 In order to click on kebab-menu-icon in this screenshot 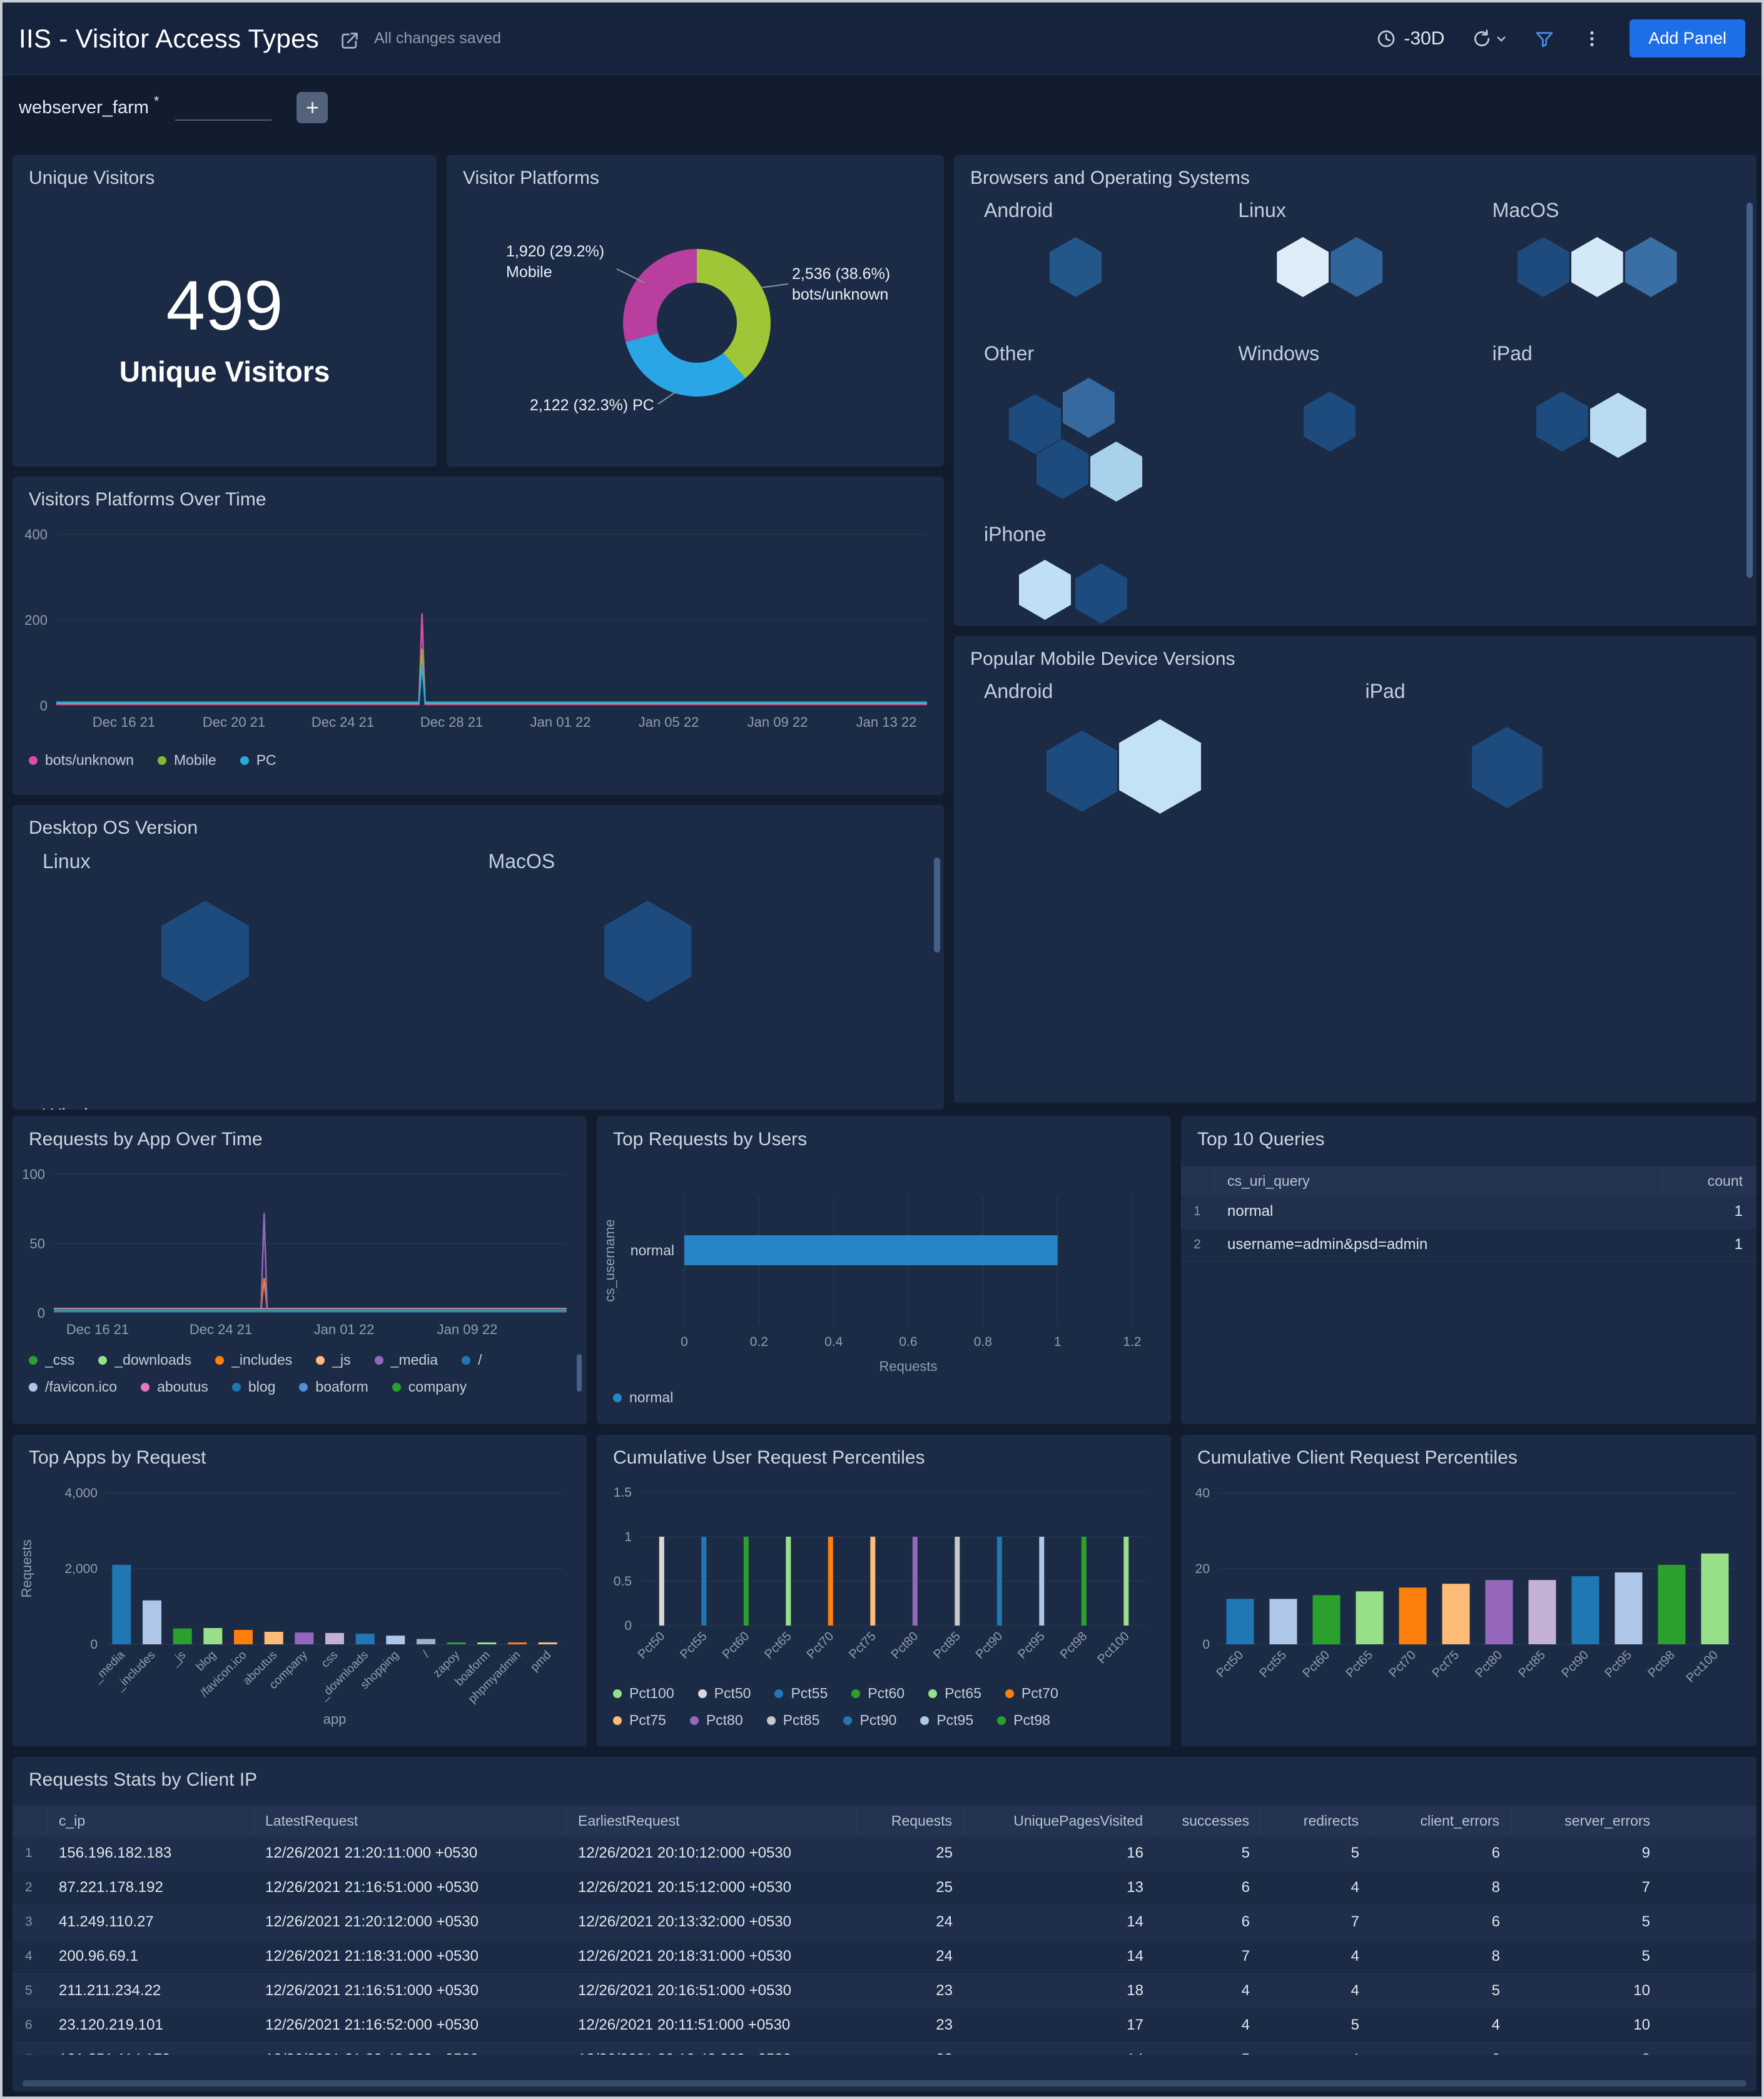, I will do `click(1592, 39)`.